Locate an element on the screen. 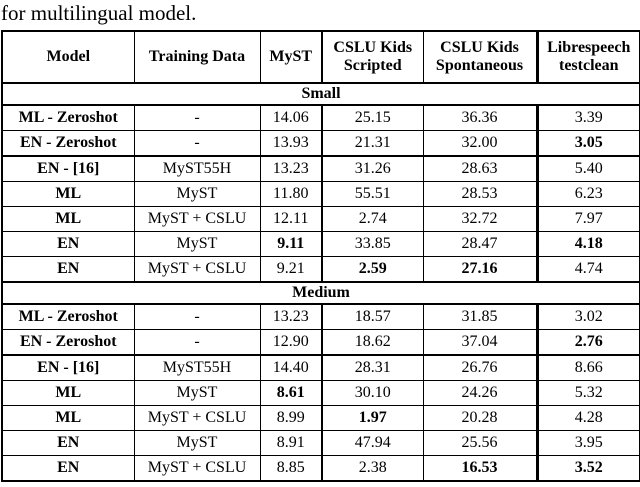 The width and height of the screenshot is (640, 487). table-row: ML MyST + CSLU 8.99 1.97 20.28 4.28 is located at coordinates (320, 418).